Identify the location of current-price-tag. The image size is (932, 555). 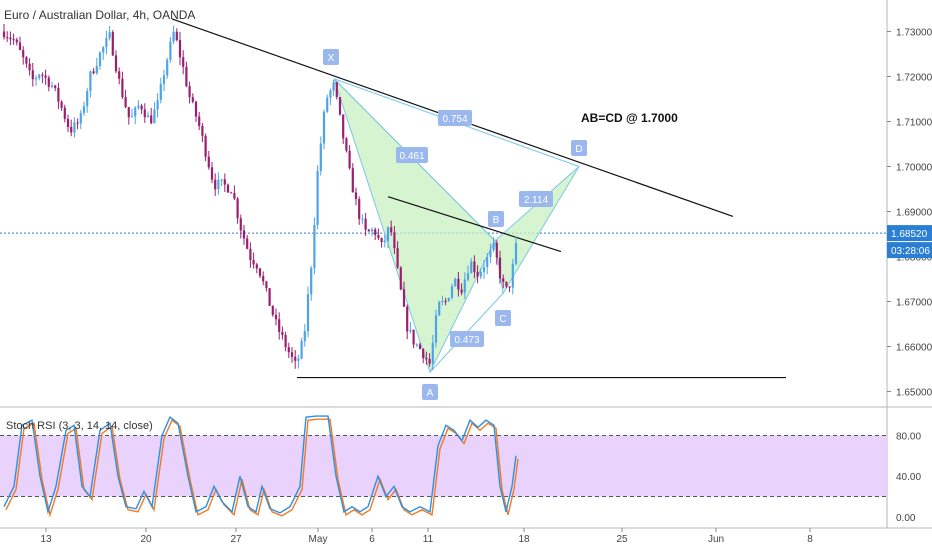
(909, 233).